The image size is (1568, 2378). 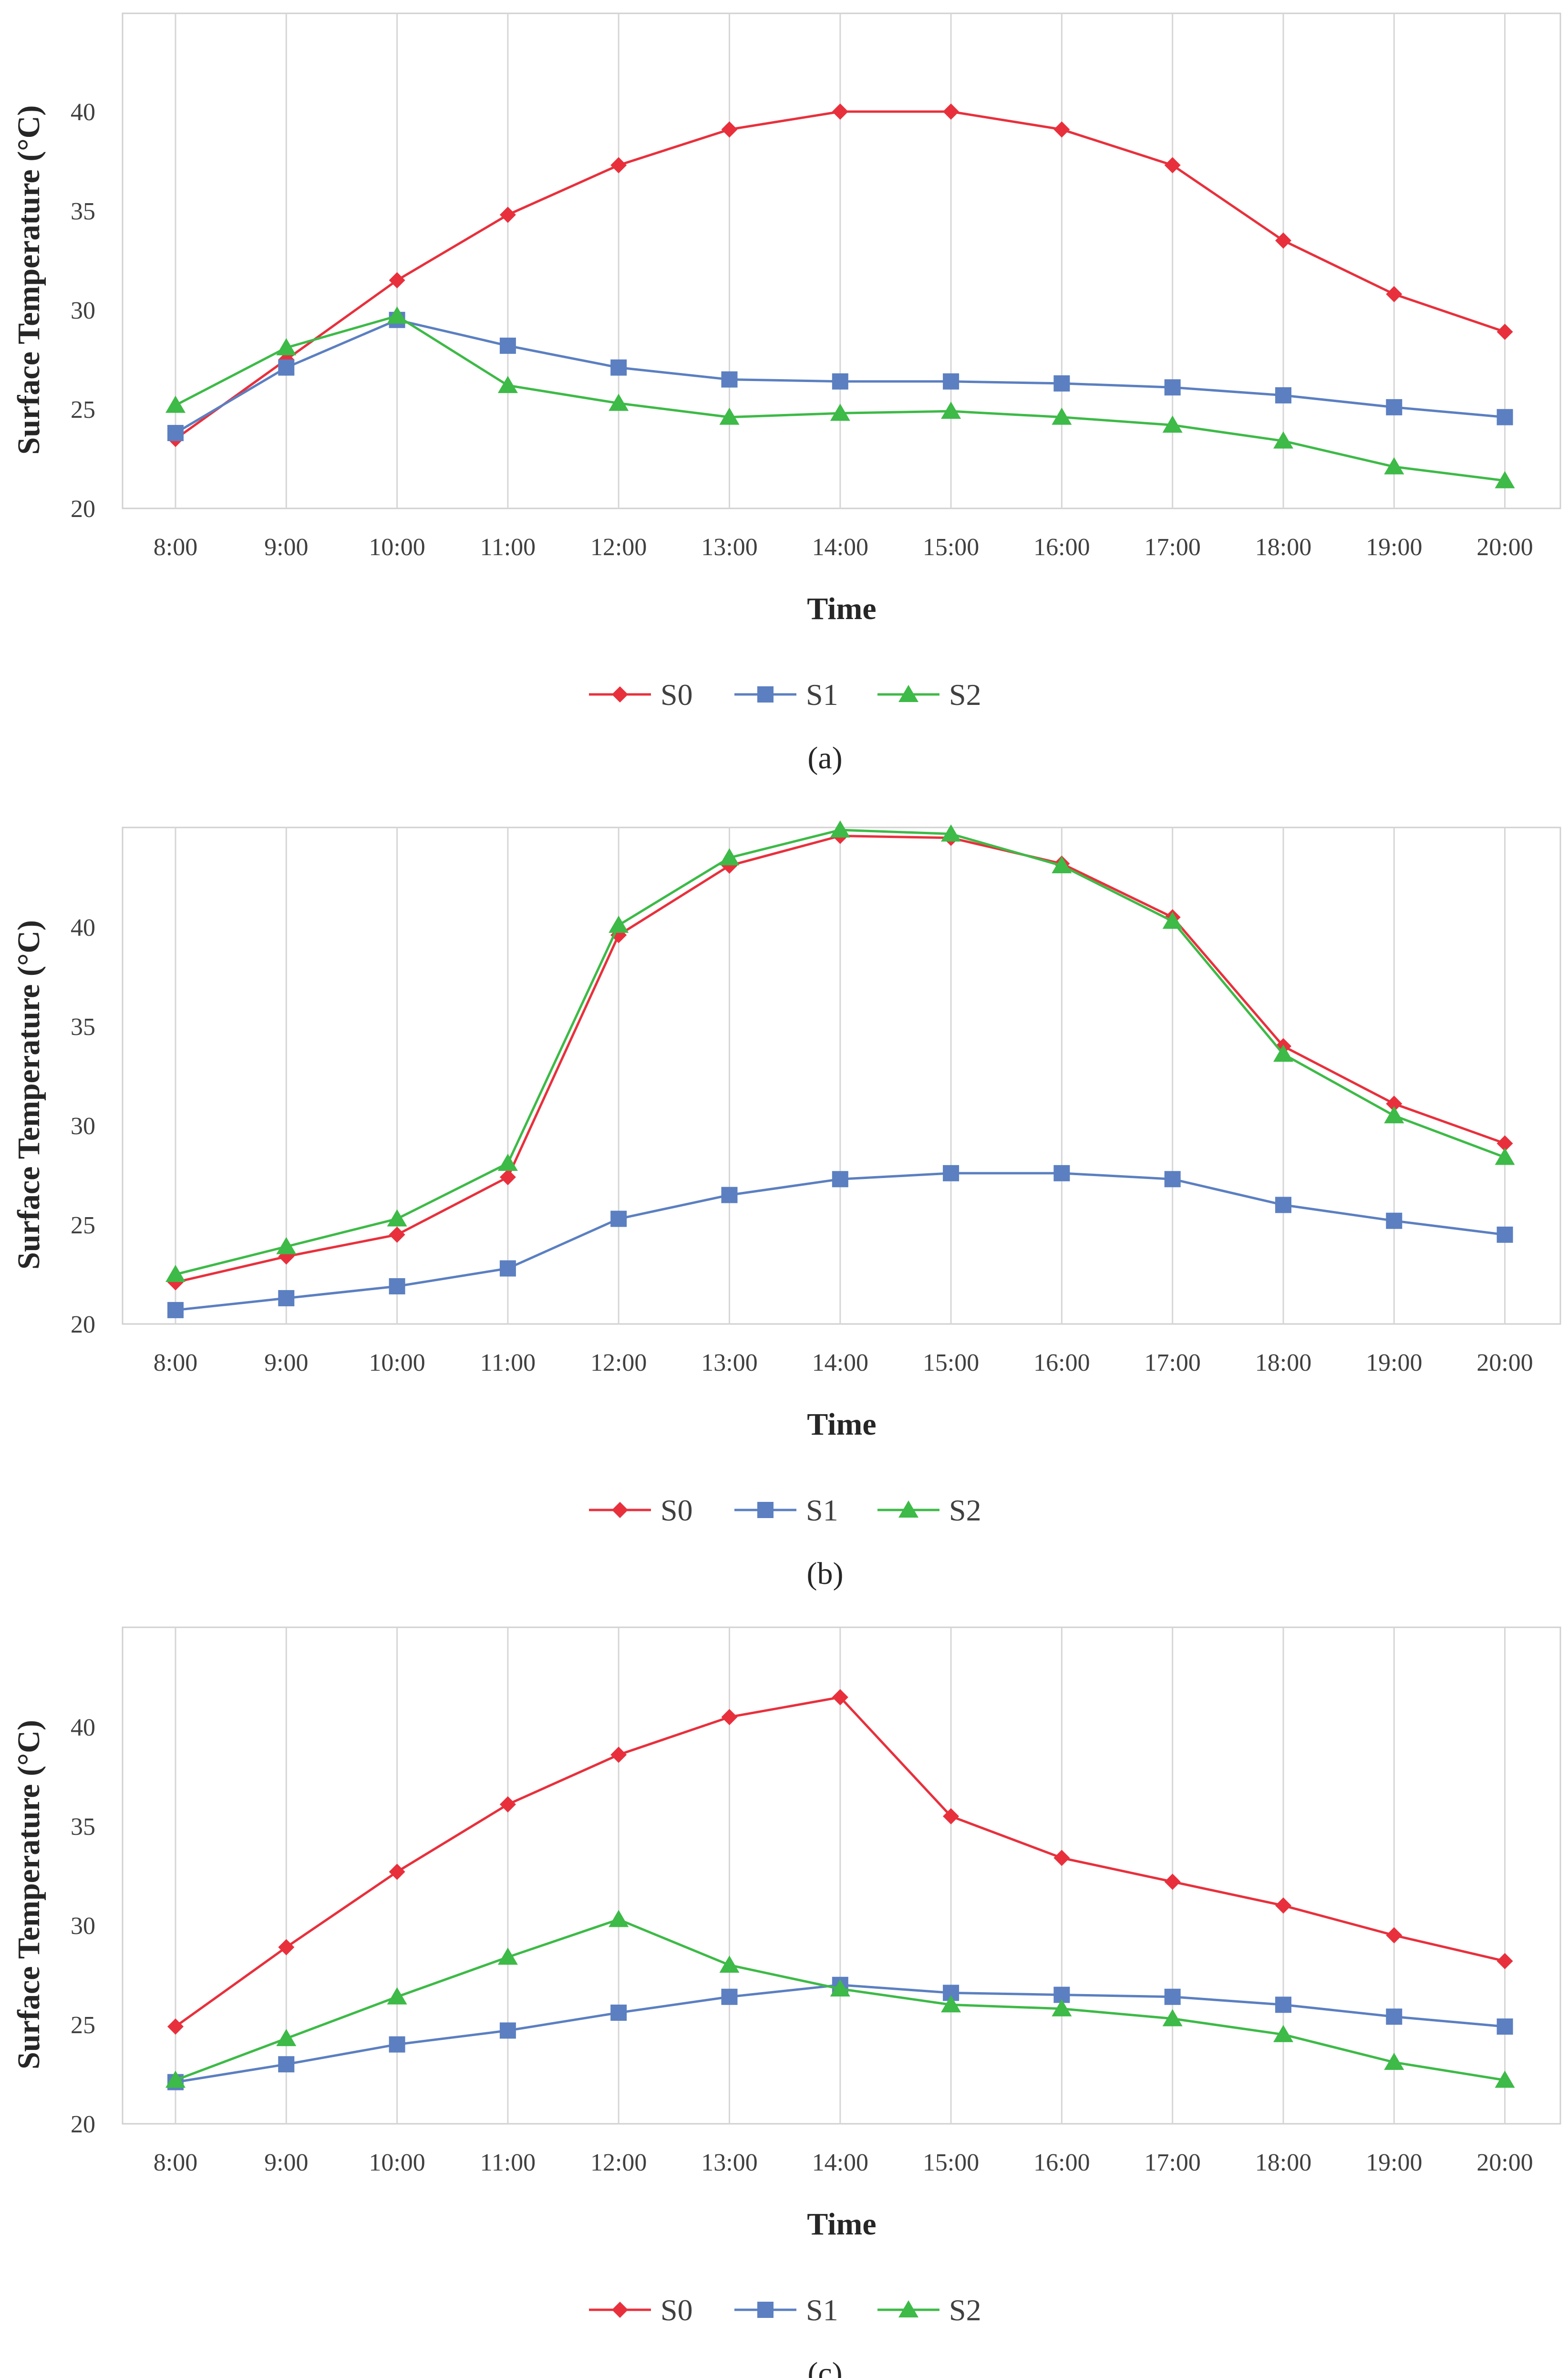 What do you see at coordinates (825, 1573) in the screenshot?
I see `figure-caption: (b)` at bounding box center [825, 1573].